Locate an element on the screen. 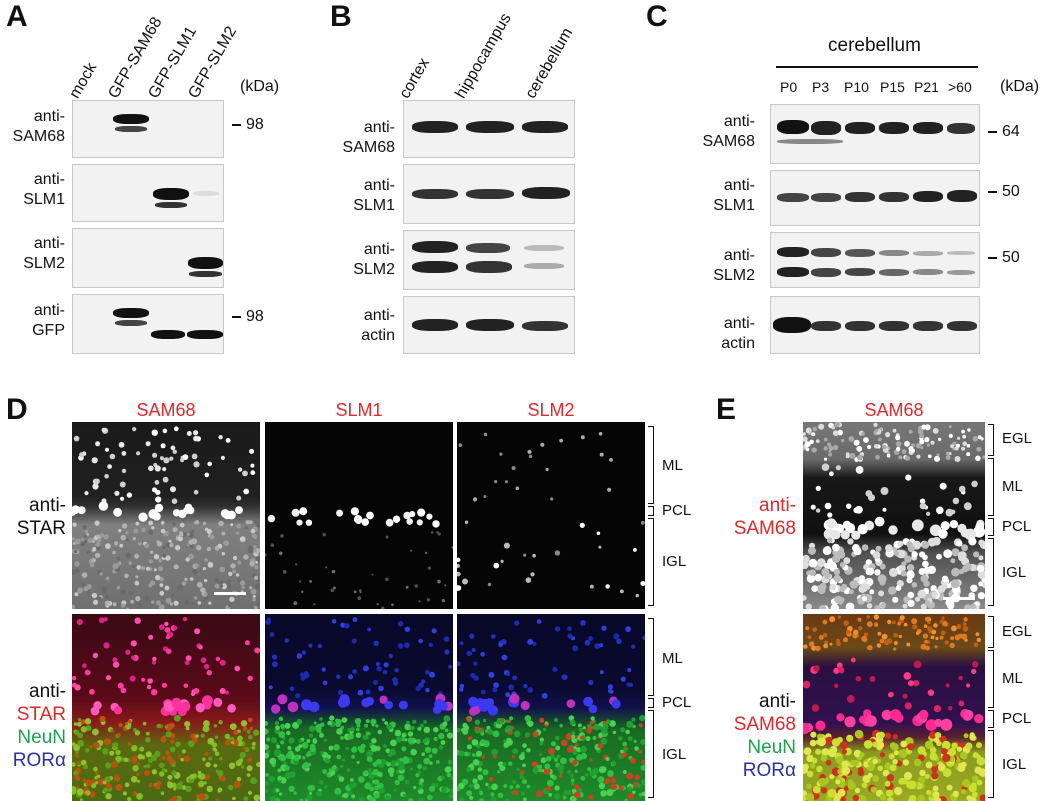 This screenshot has width=1050, height=801. layer-d-ml-bottom: ML is located at coordinates (672, 658).